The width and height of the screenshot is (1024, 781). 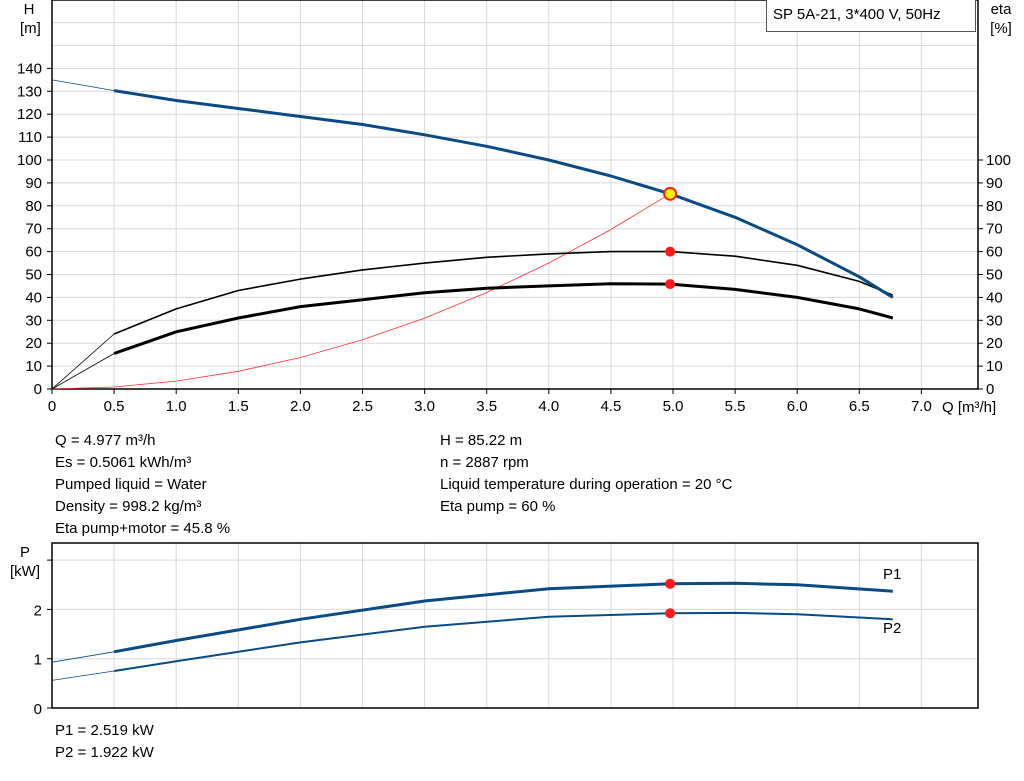 I want to click on y-tick-label: 130, so click(x=29, y=91).